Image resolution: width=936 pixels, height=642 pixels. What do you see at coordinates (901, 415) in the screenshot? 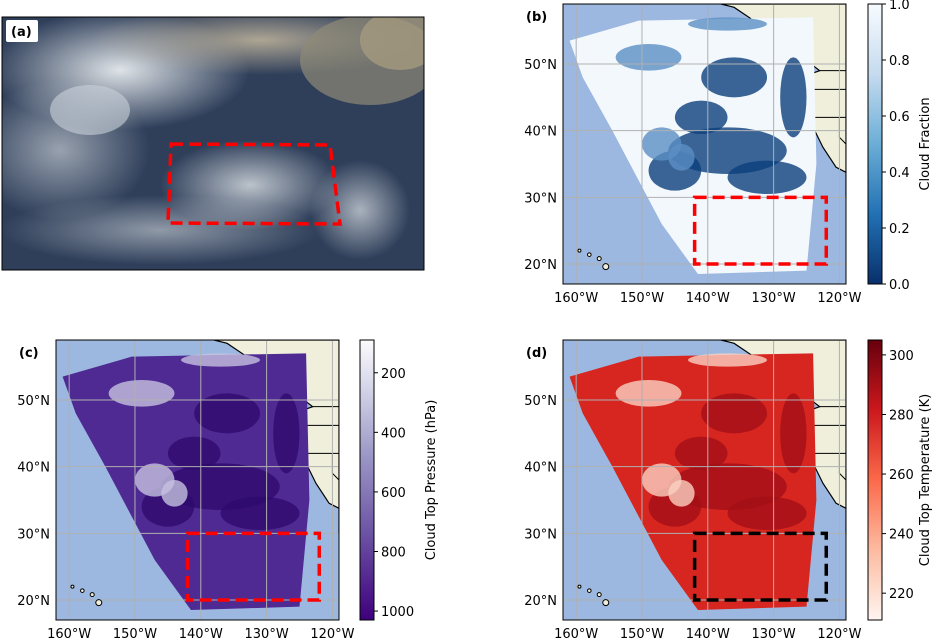
I see `colorbar-tick-label: 280` at bounding box center [901, 415].